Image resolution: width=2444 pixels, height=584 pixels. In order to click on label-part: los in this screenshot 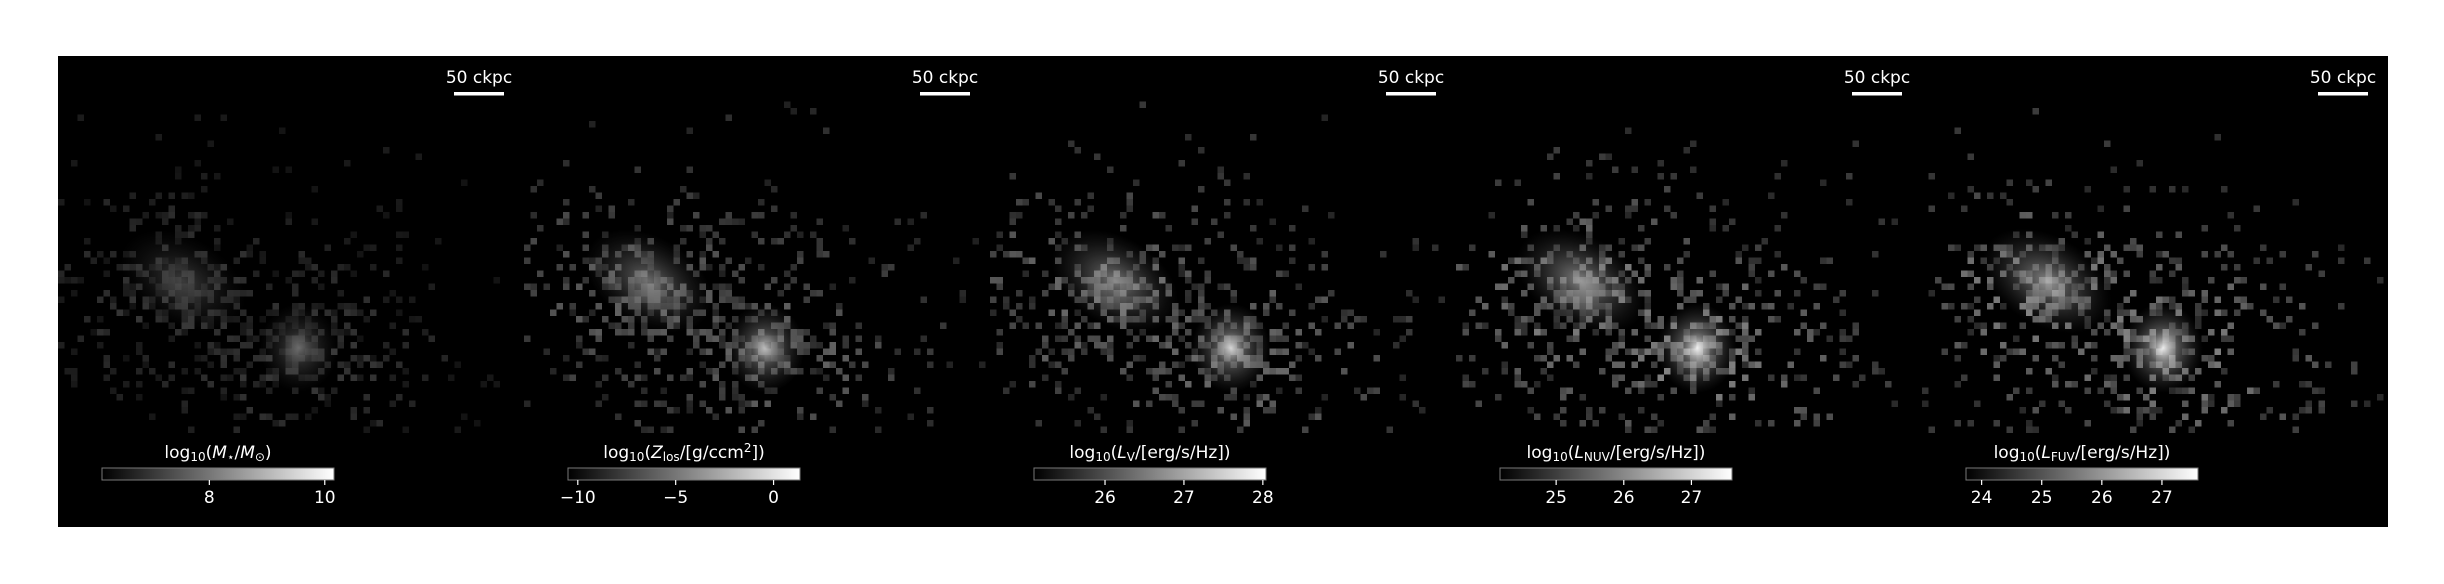, I will do `click(671, 457)`.